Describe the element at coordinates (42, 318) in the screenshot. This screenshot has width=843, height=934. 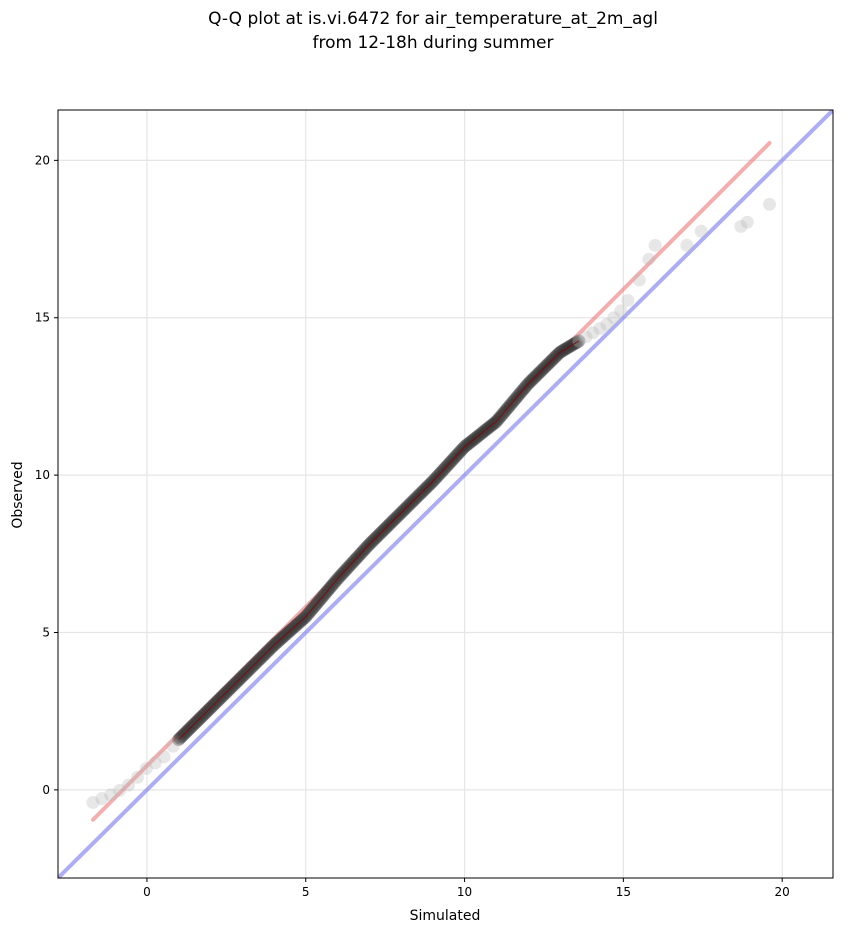
I see `y-tick-label: 15` at that location.